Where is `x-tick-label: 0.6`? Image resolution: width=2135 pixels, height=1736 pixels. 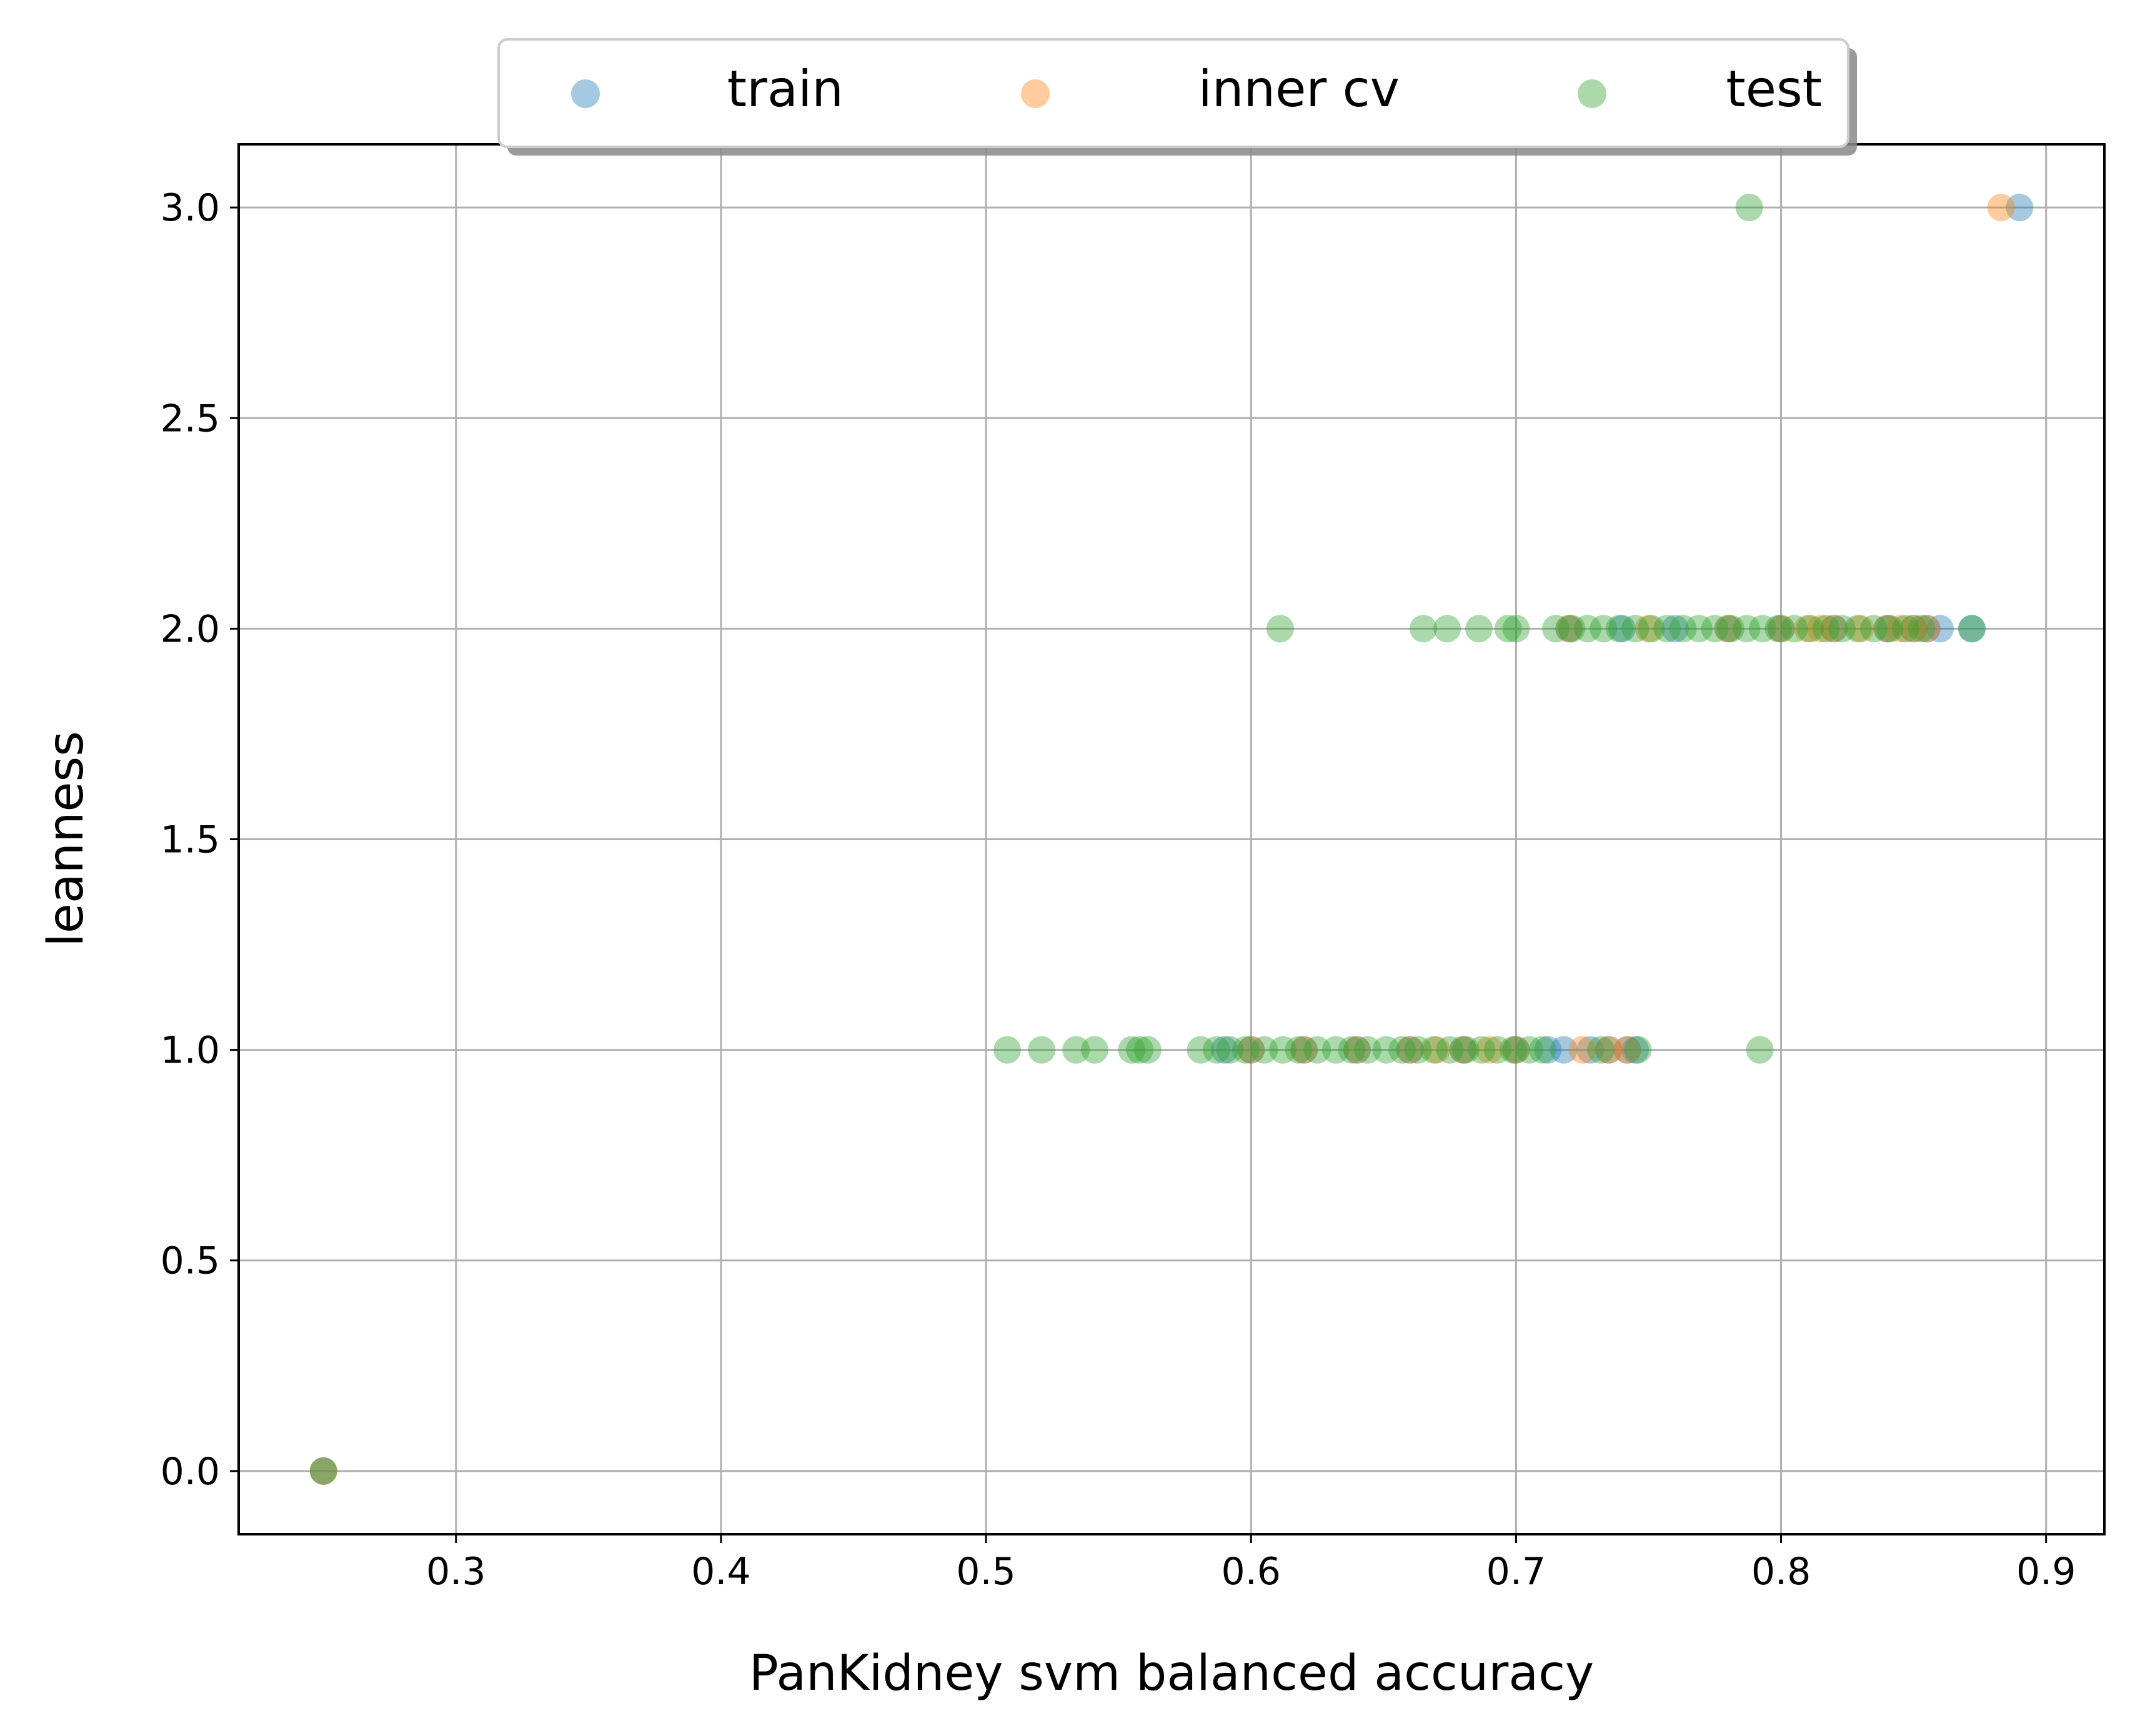 x-tick-label: 0.6 is located at coordinates (1251, 1572).